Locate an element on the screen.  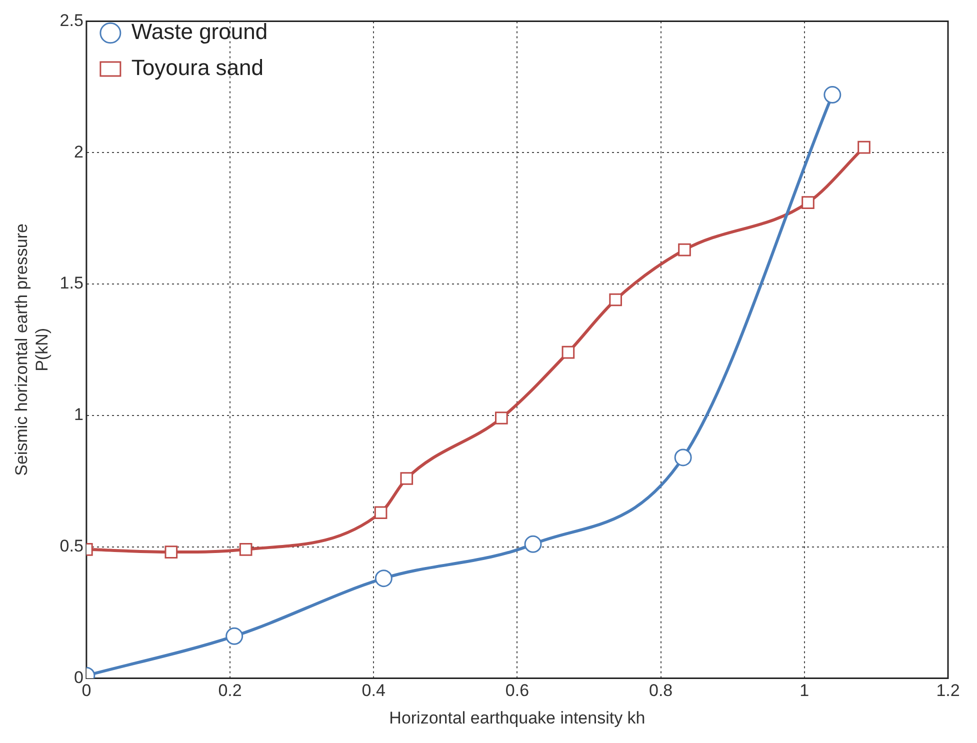
legend-label: Waste ground is located at coordinates (199, 31).